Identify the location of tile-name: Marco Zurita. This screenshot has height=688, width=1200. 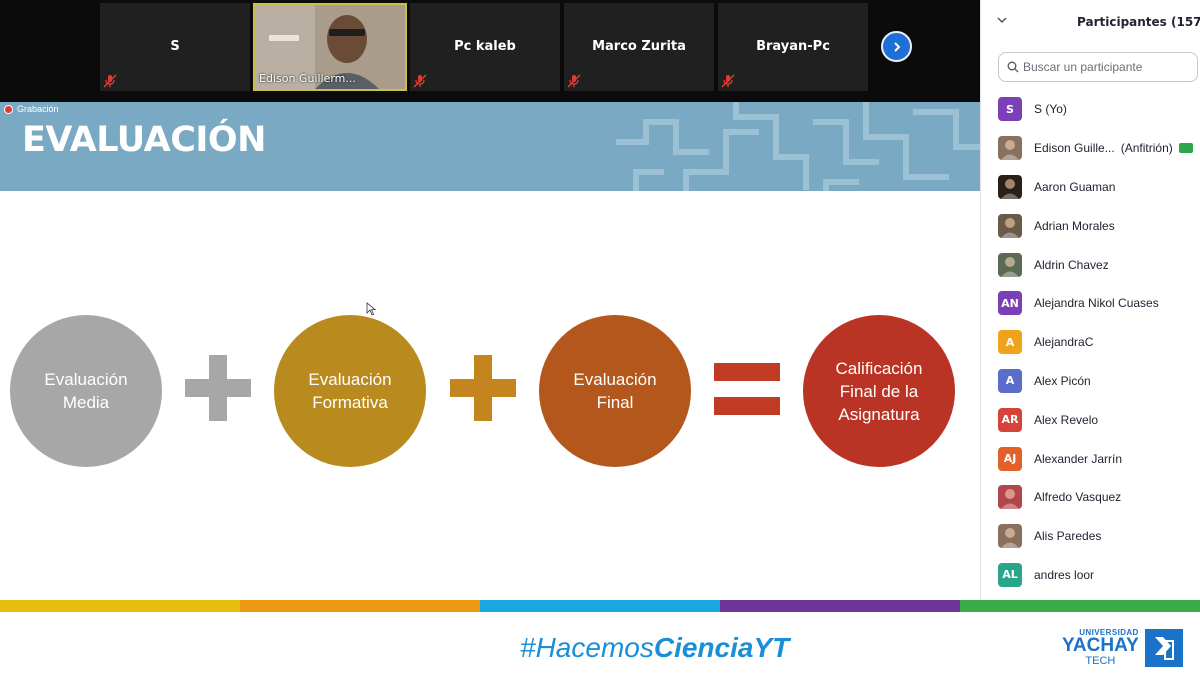
(639, 46).